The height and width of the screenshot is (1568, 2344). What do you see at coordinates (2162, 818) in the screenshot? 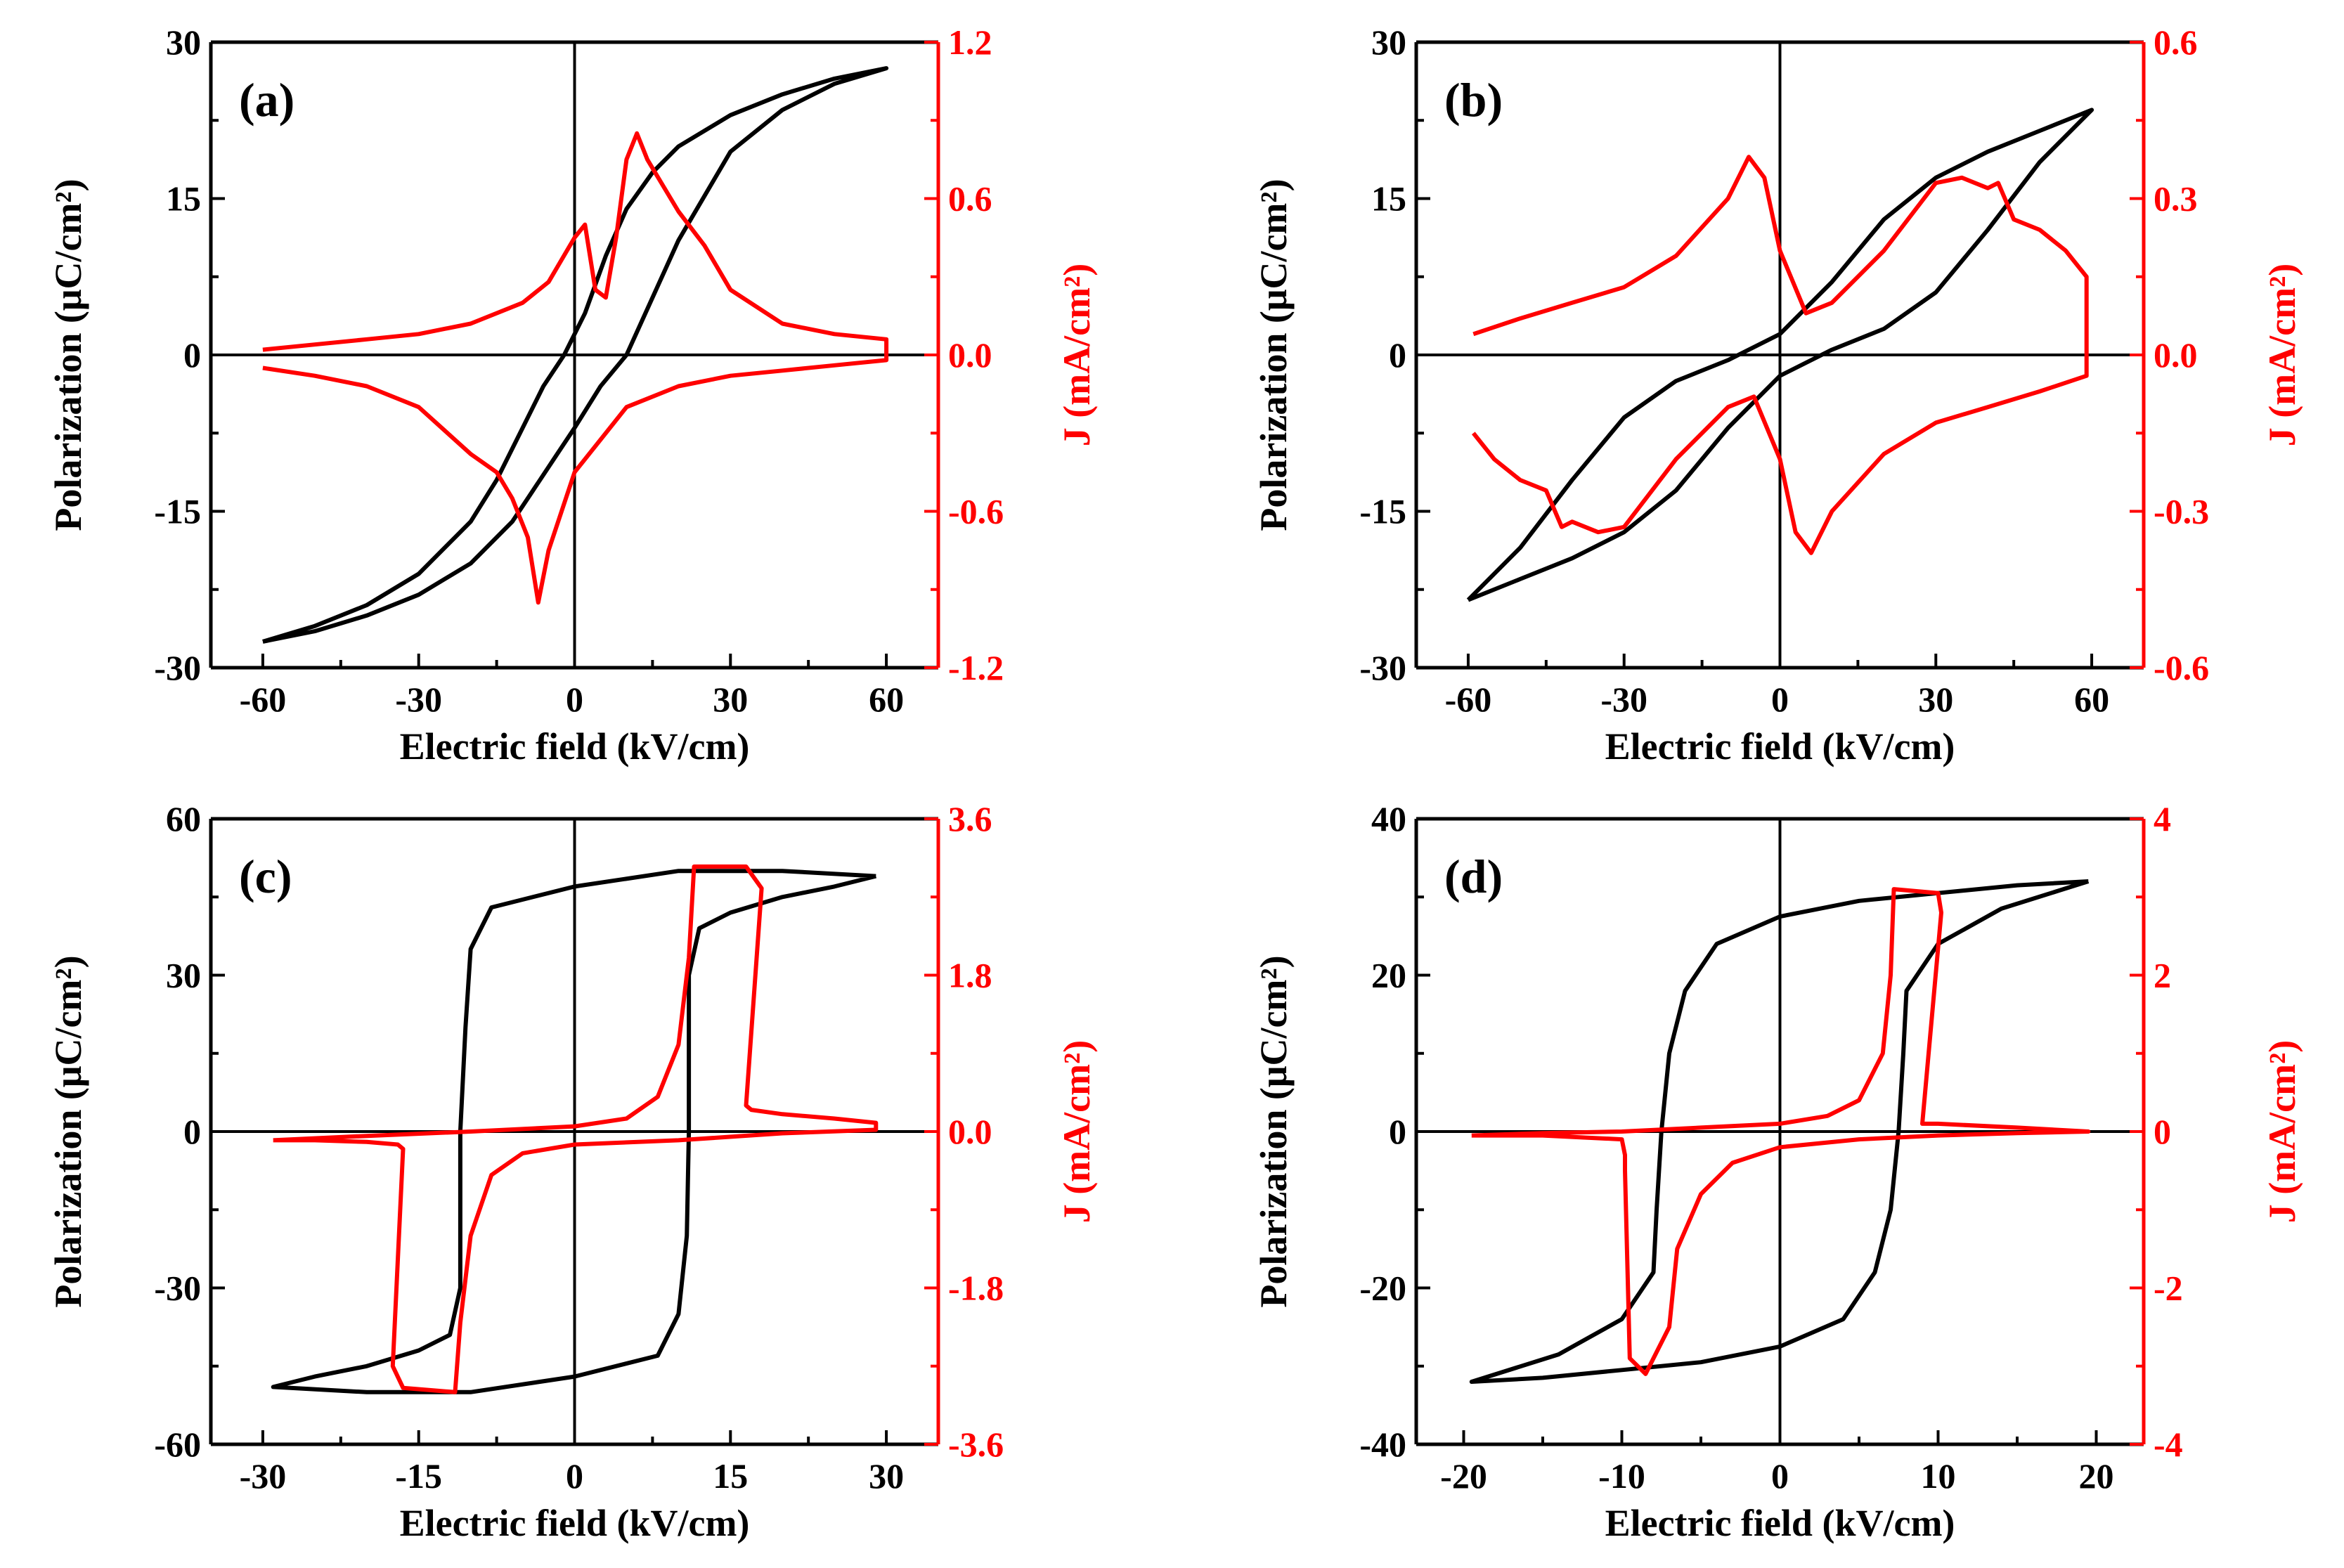
I see `y2-tick-label: 4` at bounding box center [2162, 818].